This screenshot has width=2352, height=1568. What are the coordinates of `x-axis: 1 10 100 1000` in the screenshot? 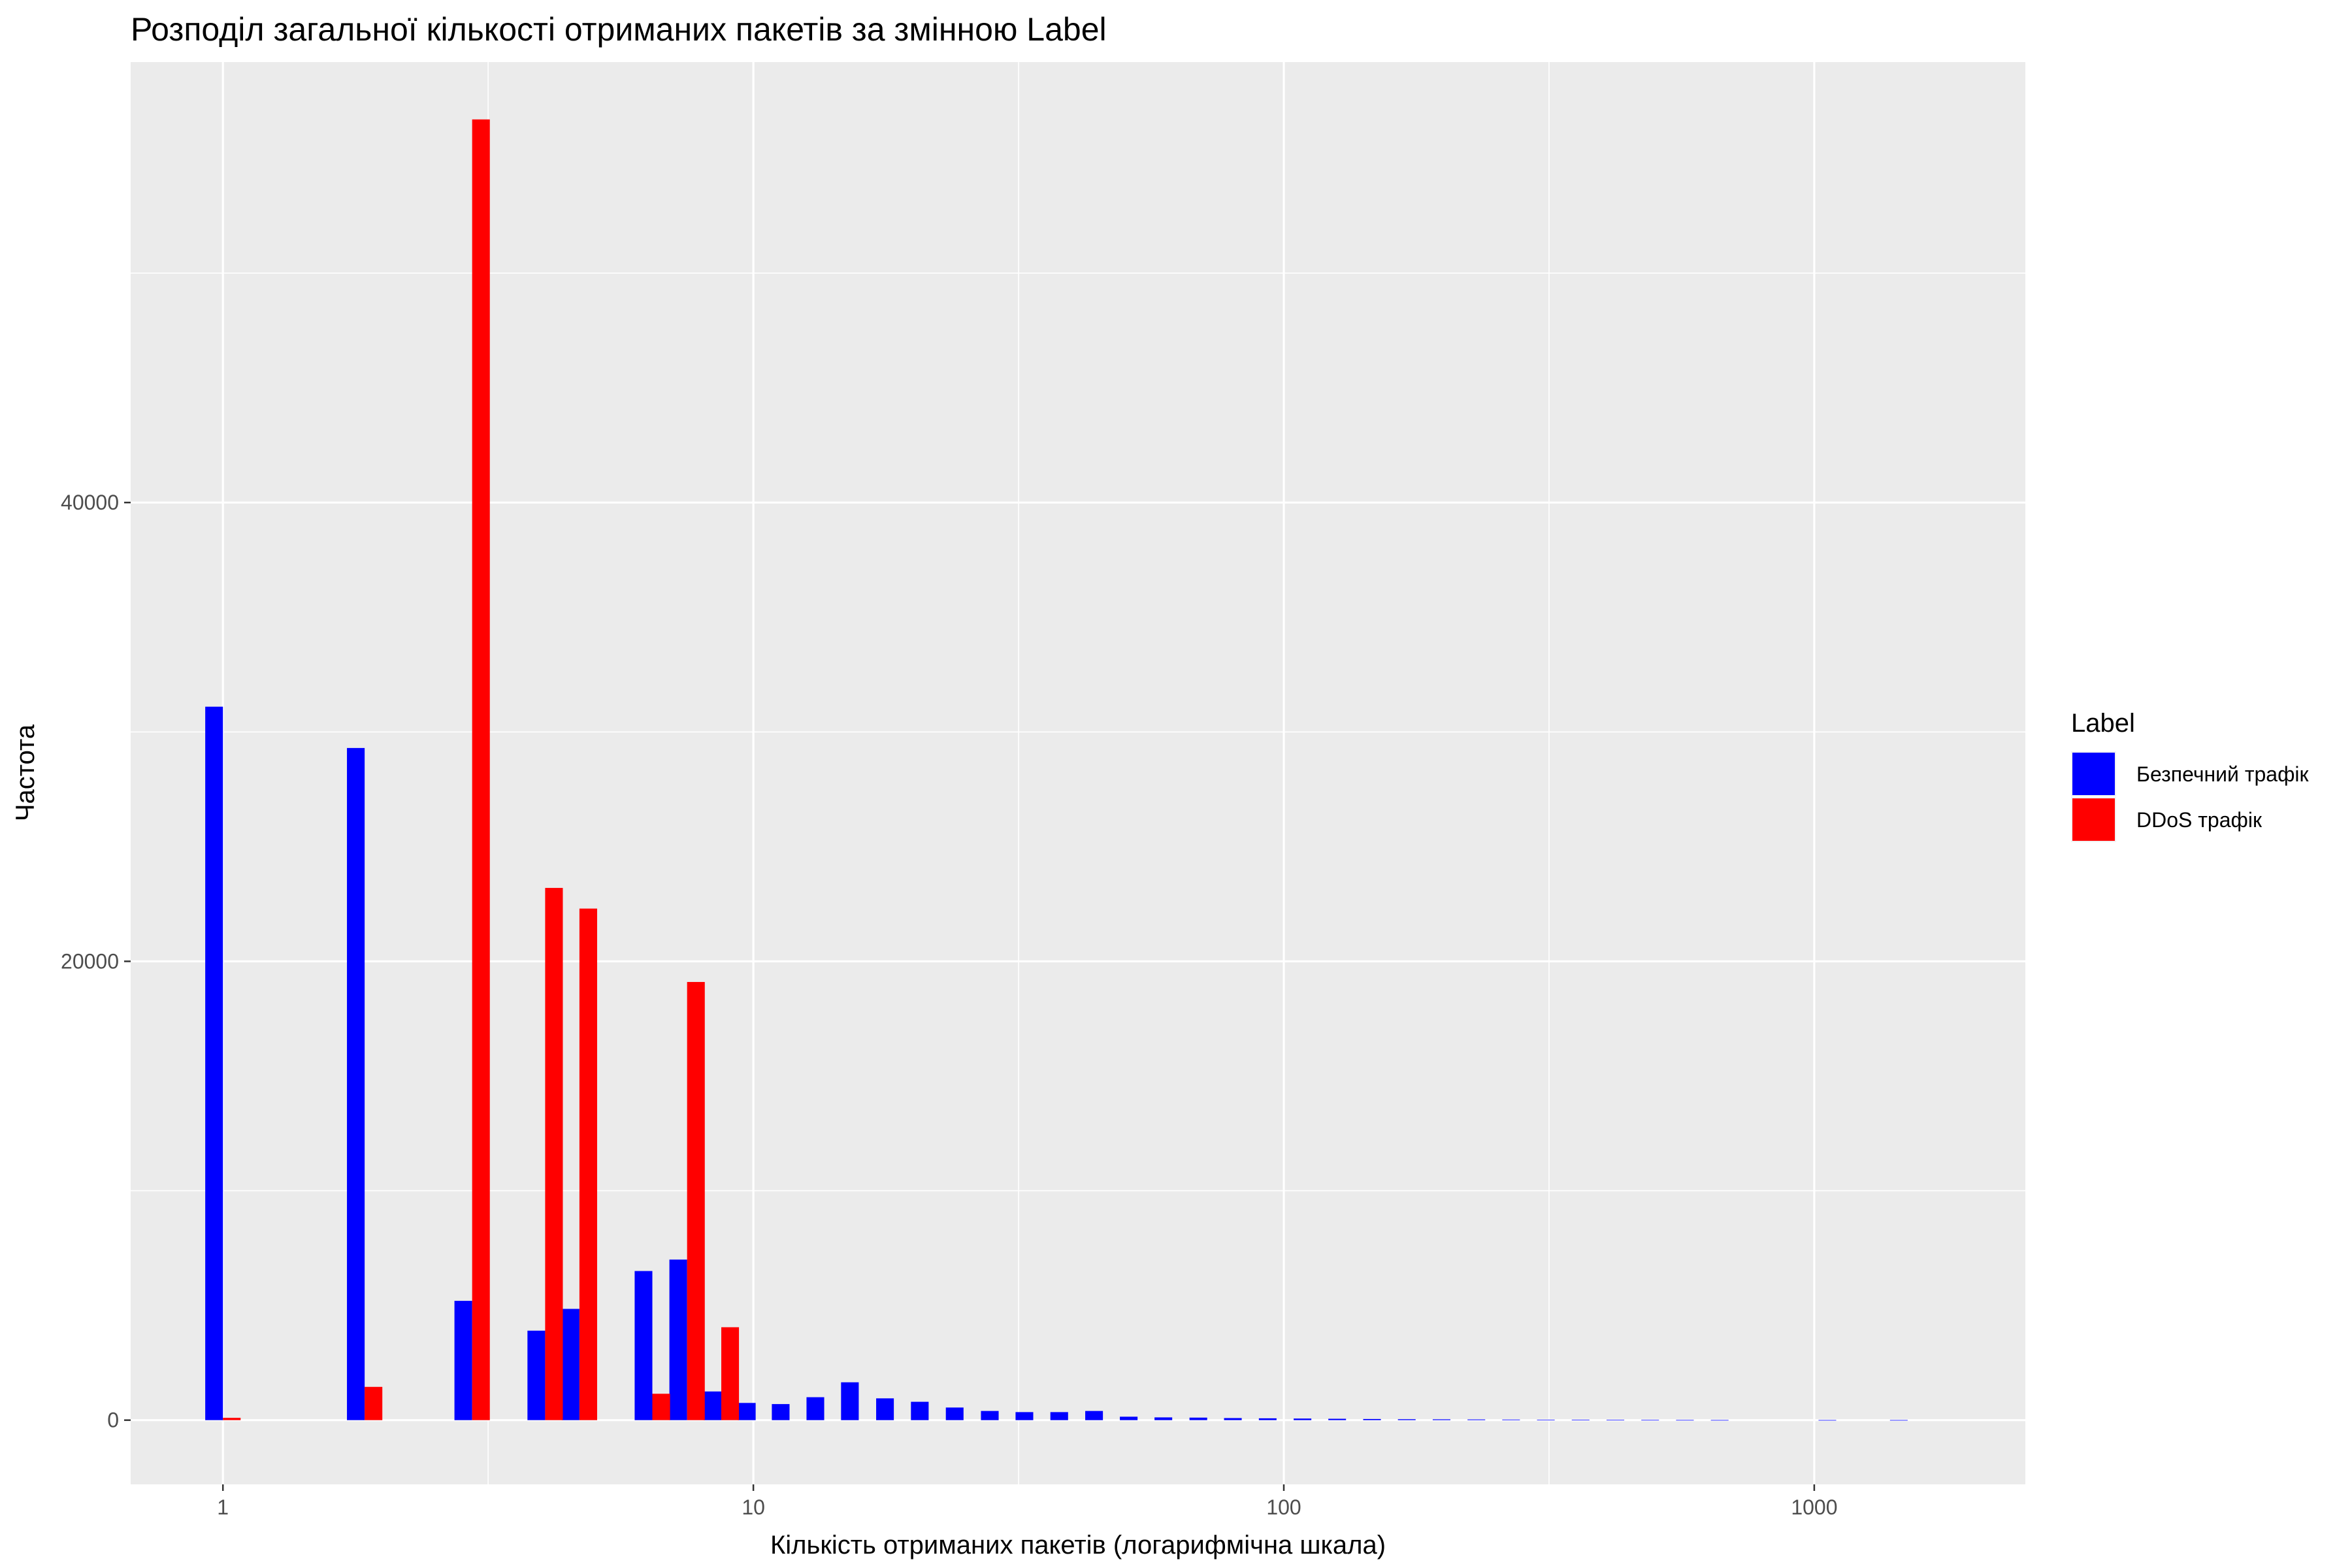 It's located at (1027, 1501).